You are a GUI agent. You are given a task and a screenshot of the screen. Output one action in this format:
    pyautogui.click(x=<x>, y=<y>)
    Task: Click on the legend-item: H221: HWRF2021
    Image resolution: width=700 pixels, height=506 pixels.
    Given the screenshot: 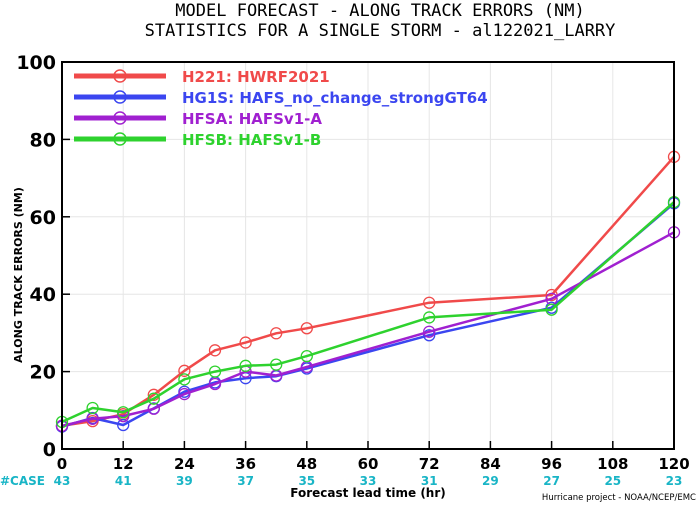 What is the action you would take?
    pyautogui.click(x=202, y=77)
    